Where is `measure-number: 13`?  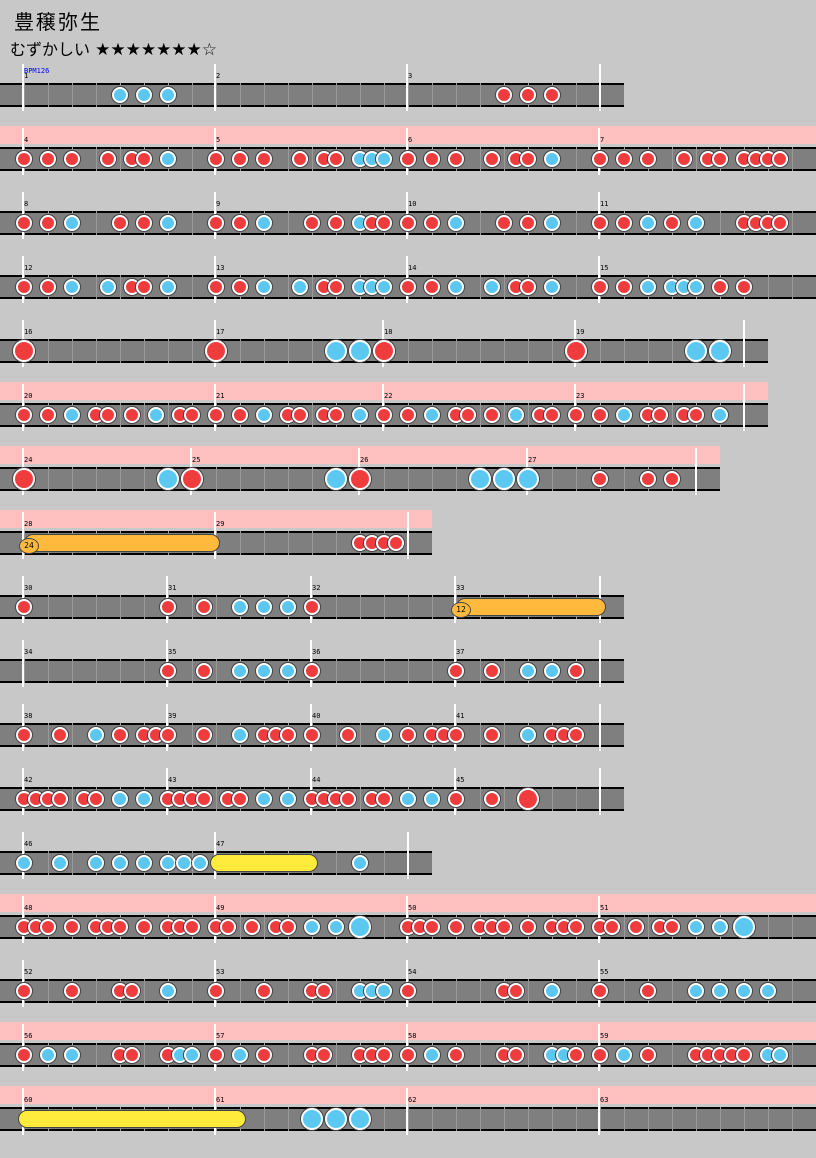
measure-number: 13 is located at coordinates (220, 268).